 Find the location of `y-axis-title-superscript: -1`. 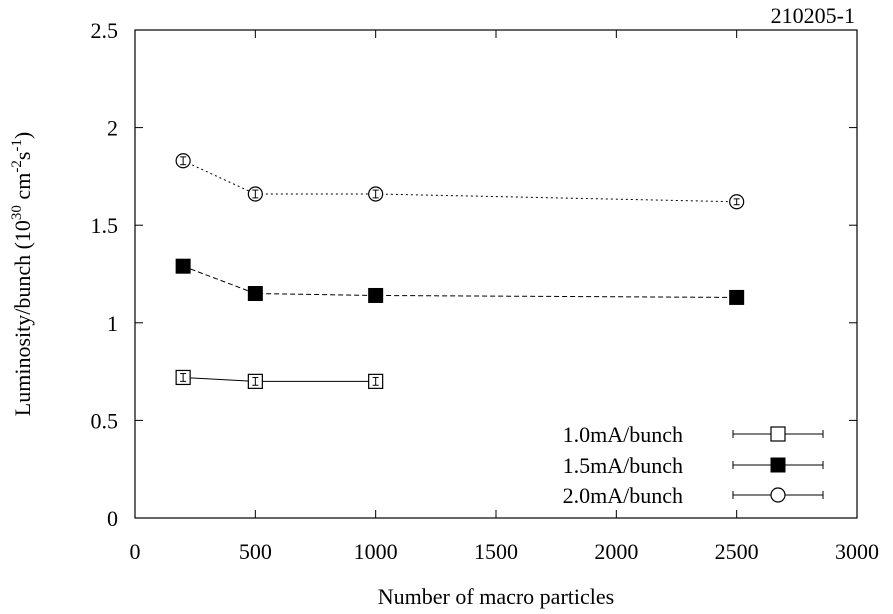

y-axis-title-superscript: -1 is located at coordinates (17, 145).